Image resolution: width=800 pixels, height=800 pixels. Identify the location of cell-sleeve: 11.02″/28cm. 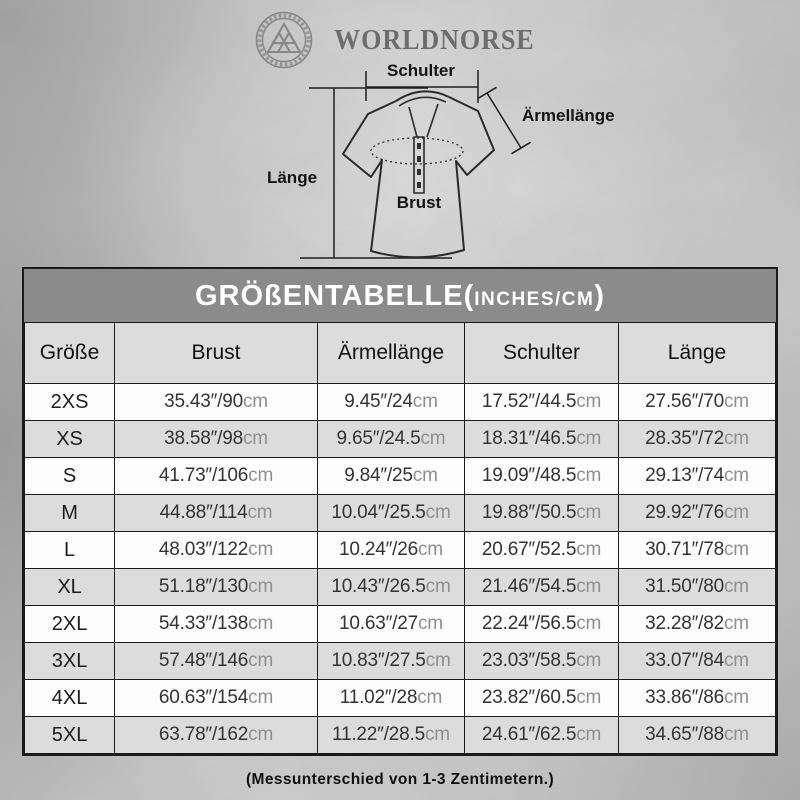
(391, 698).